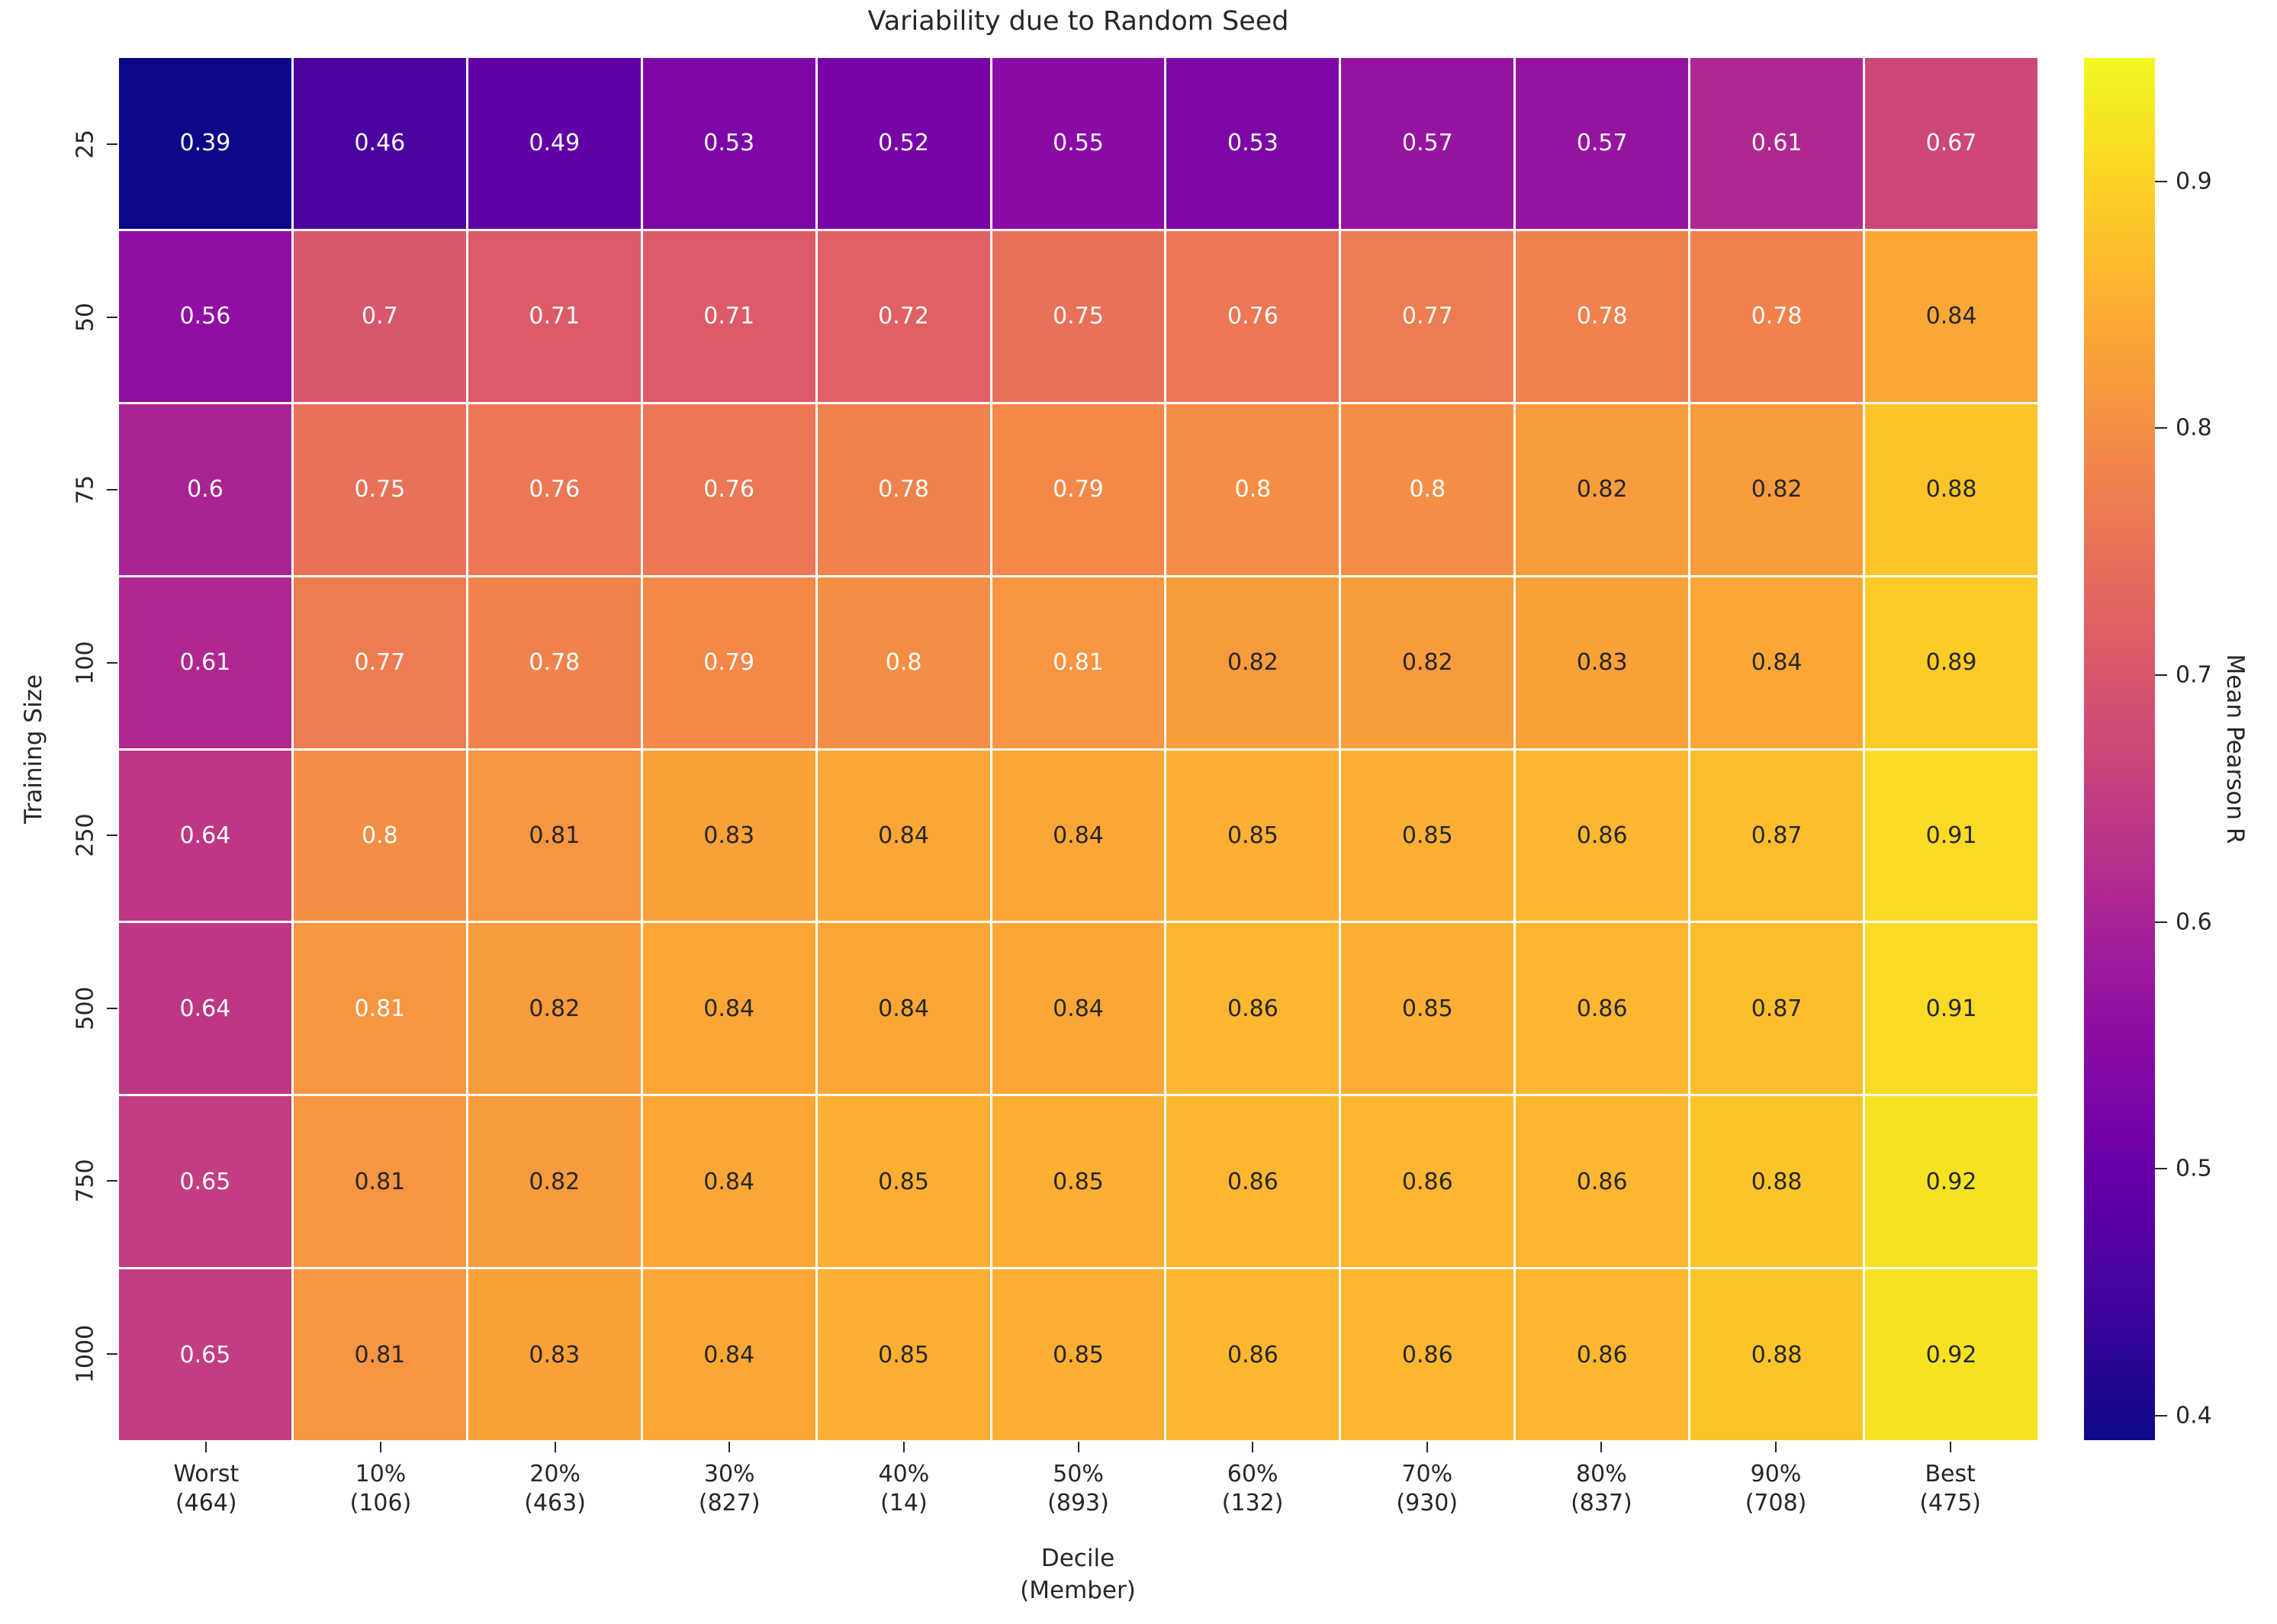 This screenshot has width=2277, height=1624. What do you see at coordinates (554, 143) in the screenshot?
I see `heatmap-cell: 0.49` at bounding box center [554, 143].